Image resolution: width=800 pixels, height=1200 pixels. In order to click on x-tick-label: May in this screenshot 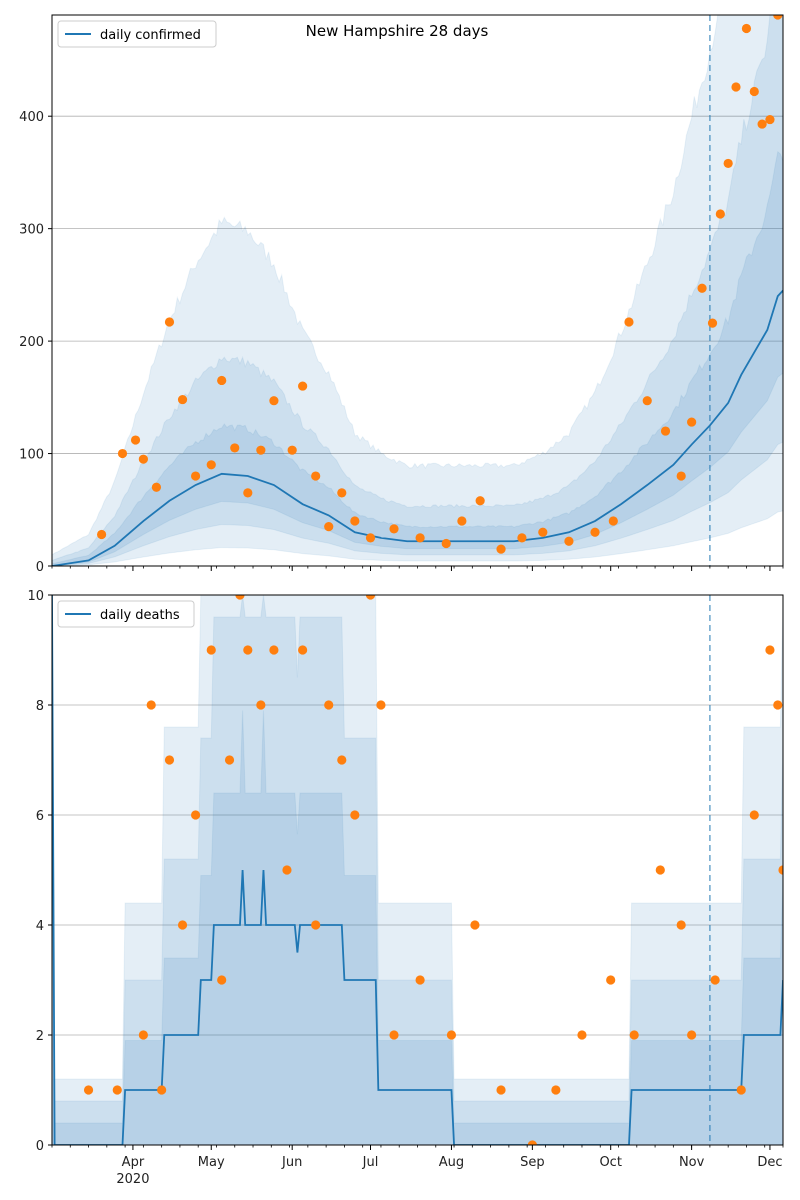, I will do `click(211, 1162)`.